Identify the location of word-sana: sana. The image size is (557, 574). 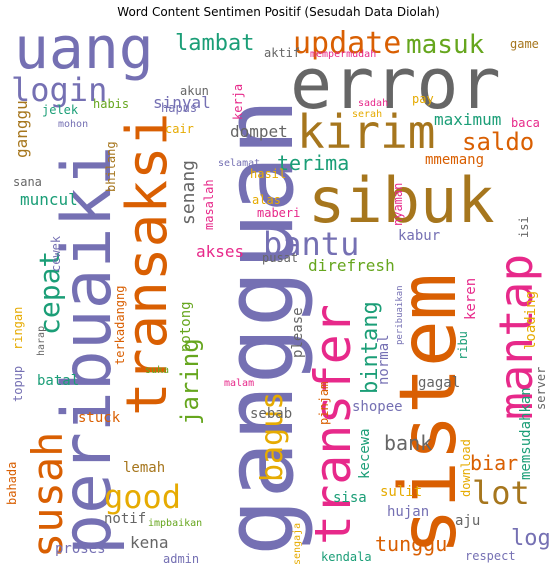
(27, 182).